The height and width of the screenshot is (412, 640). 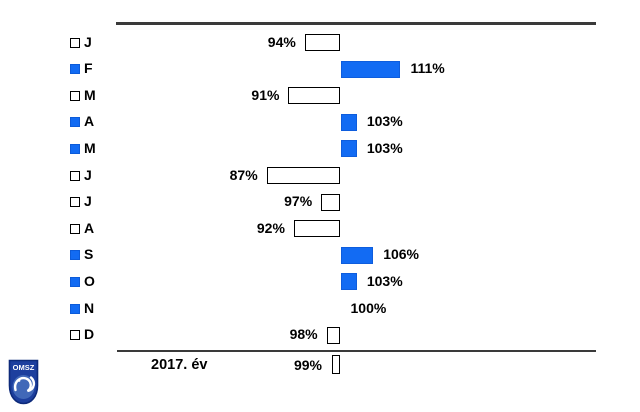 What do you see at coordinates (427, 68) in the screenshot?
I see `value-label: 111%` at bounding box center [427, 68].